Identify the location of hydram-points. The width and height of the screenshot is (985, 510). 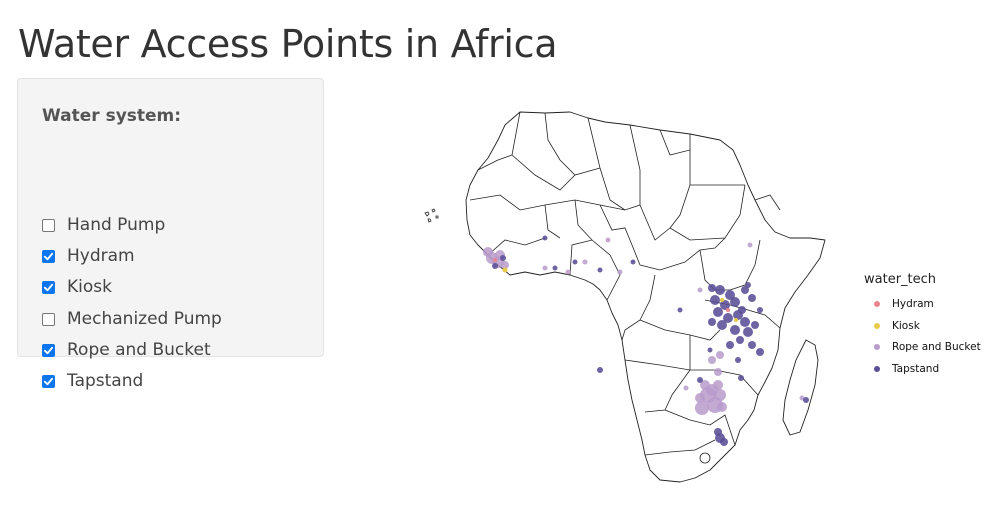
(611, 285).